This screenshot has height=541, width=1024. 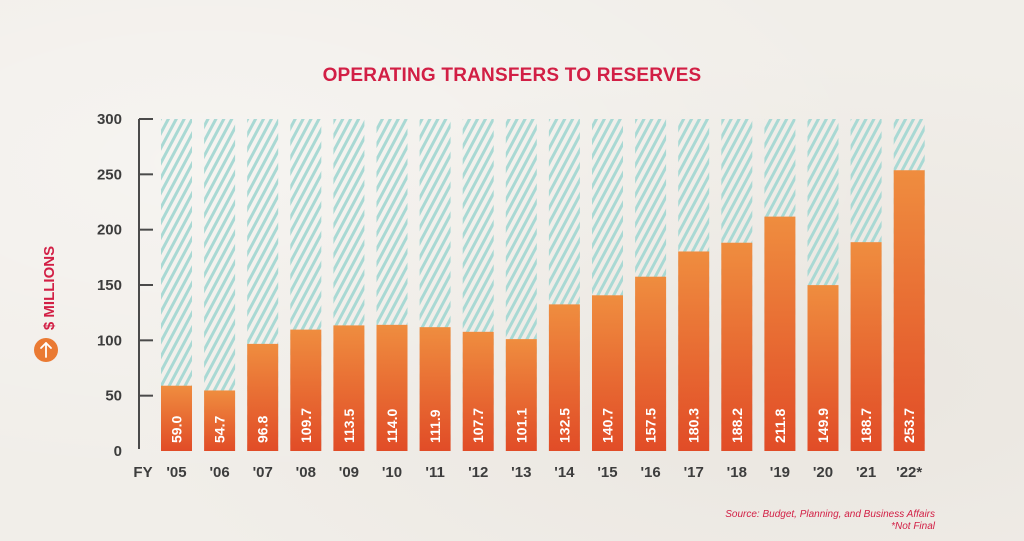 I want to click on x-tick-label: '08, so click(x=306, y=472).